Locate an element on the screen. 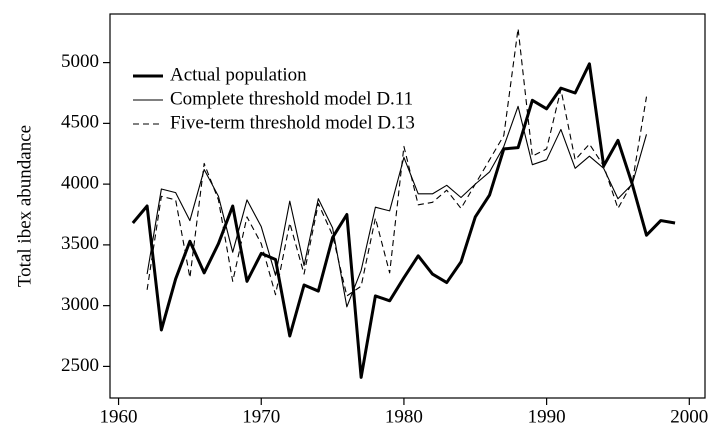 This screenshot has height=428, width=717. y-tick-label: 3000 is located at coordinates (80, 304).